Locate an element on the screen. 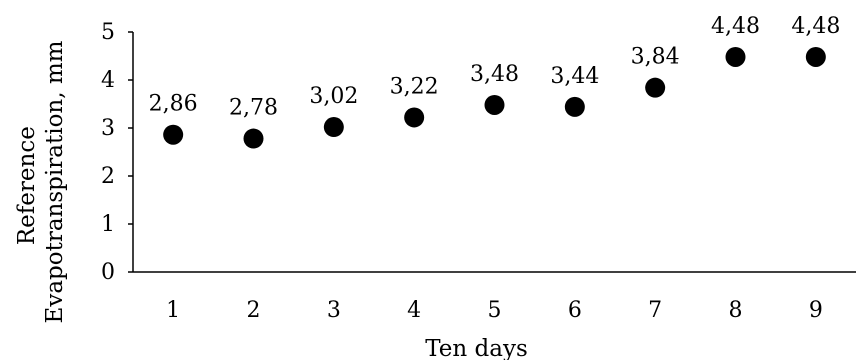  data-label: 3,44 is located at coordinates (574, 76).